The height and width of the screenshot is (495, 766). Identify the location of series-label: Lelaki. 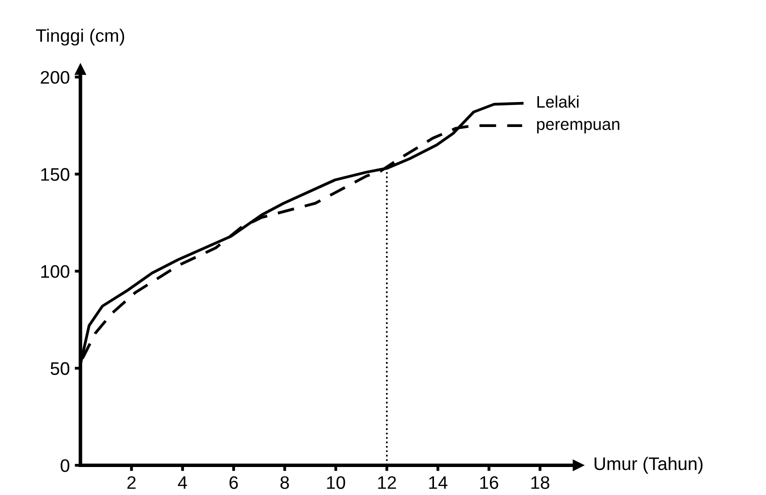
(557, 102).